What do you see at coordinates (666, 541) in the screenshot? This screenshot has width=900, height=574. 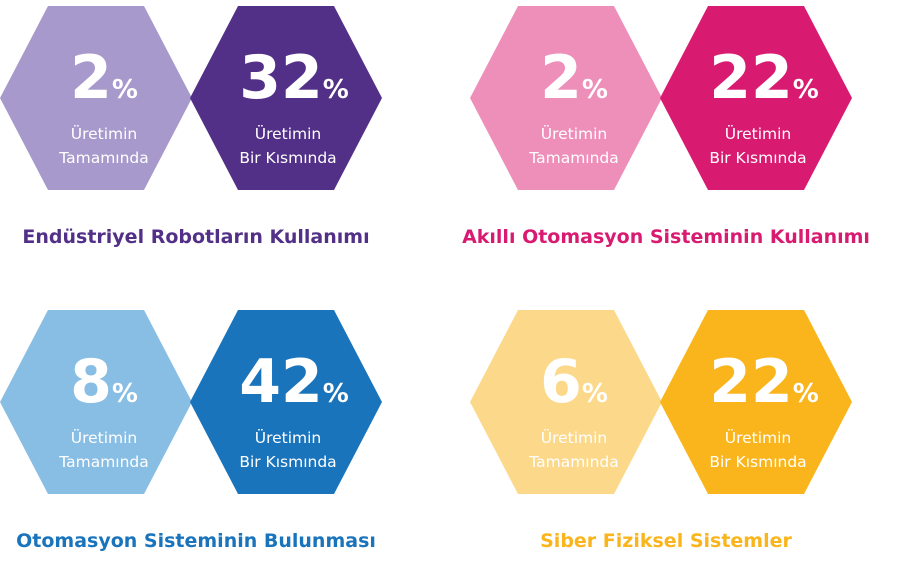 I see `chart-title: Siber Fiziksel Sistemler` at bounding box center [666, 541].